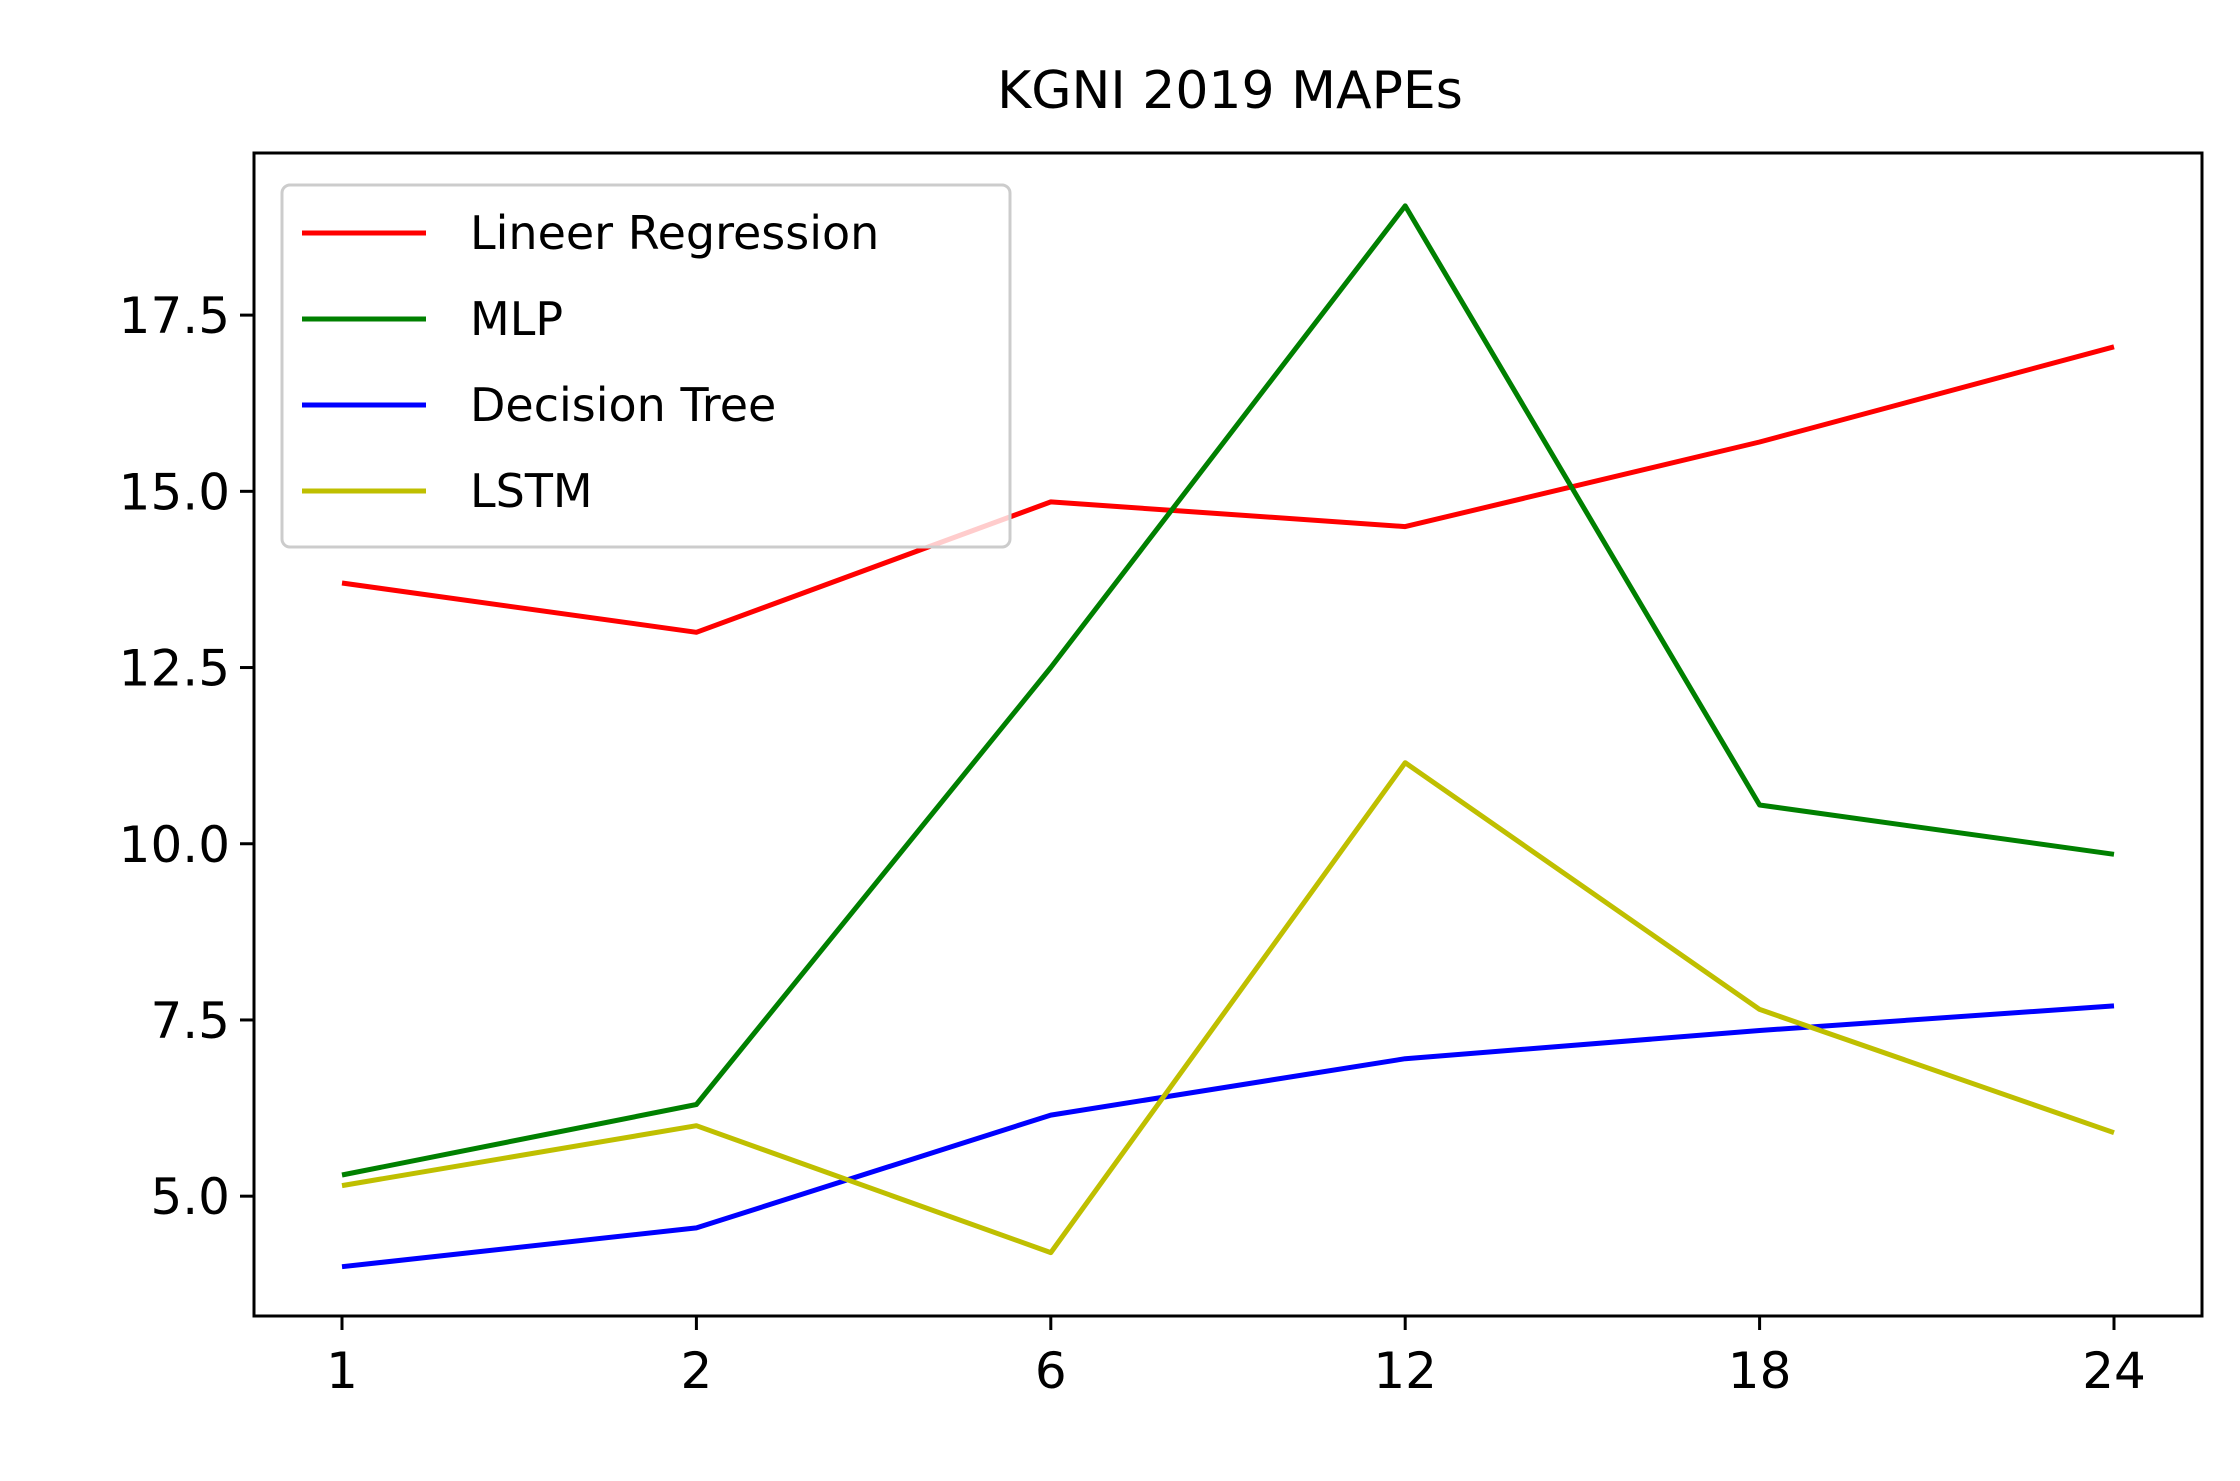 This screenshot has width=2240, height=1481. What do you see at coordinates (2114, 1371) in the screenshot?
I see `x-tick-label: 24` at bounding box center [2114, 1371].